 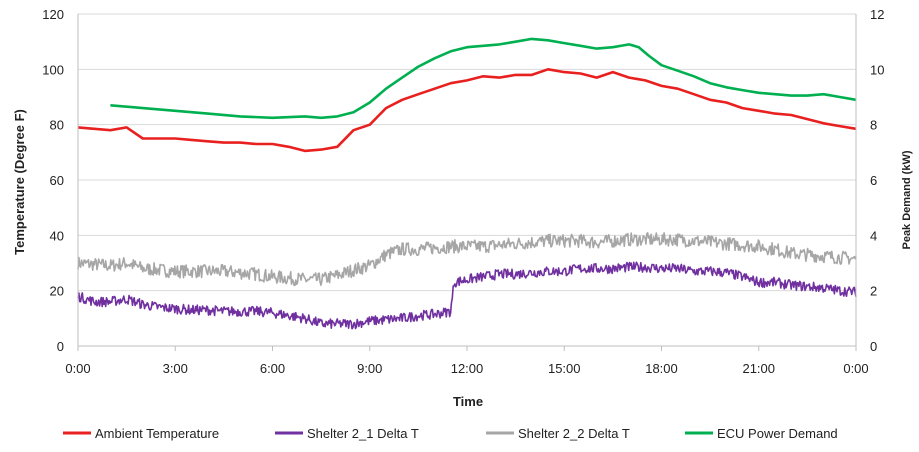 I want to click on x-tick-label: 6:00, so click(x=272, y=368).